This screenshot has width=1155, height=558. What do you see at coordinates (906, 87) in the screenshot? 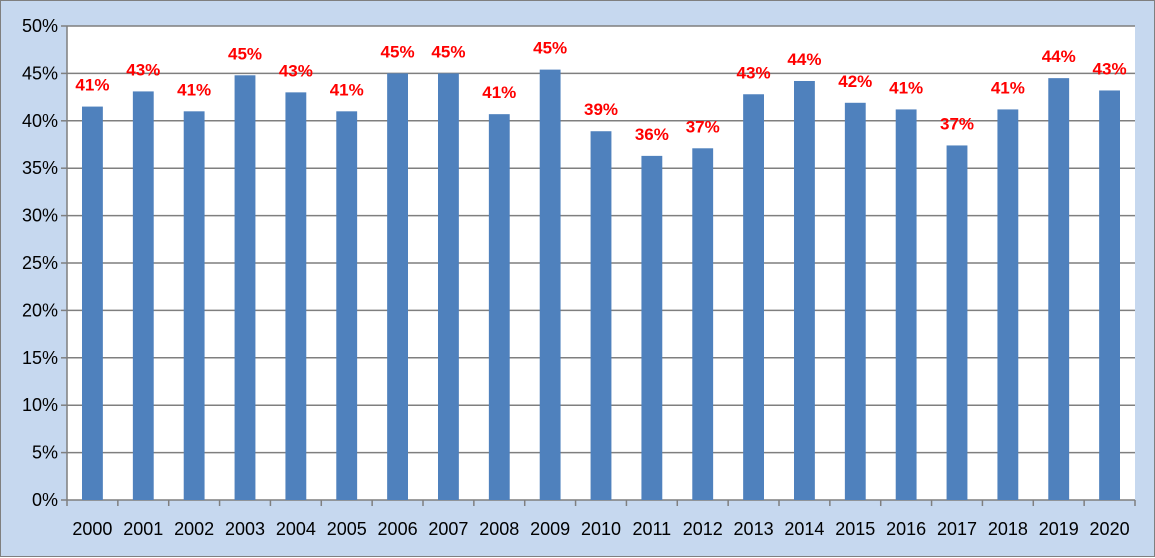
I see `data-label-2016: 41%` at bounding box center [906, 87].